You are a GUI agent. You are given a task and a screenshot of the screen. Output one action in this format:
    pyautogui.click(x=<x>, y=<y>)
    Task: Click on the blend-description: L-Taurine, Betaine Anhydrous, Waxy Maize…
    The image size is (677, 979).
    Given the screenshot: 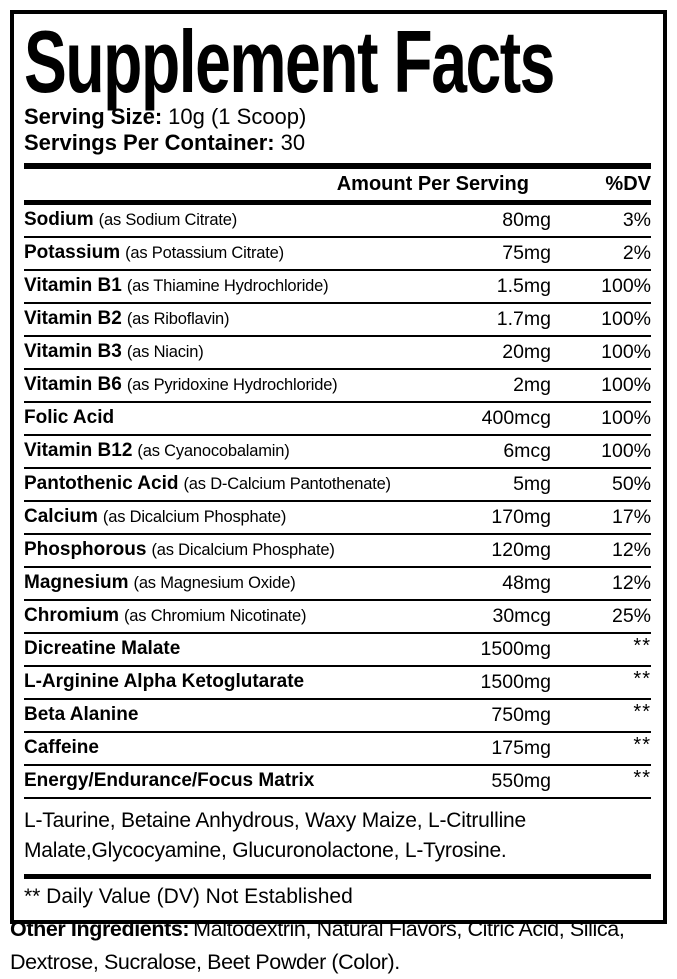 What is the action you would take?
    pyautogui.click(x=275, y=835)
    